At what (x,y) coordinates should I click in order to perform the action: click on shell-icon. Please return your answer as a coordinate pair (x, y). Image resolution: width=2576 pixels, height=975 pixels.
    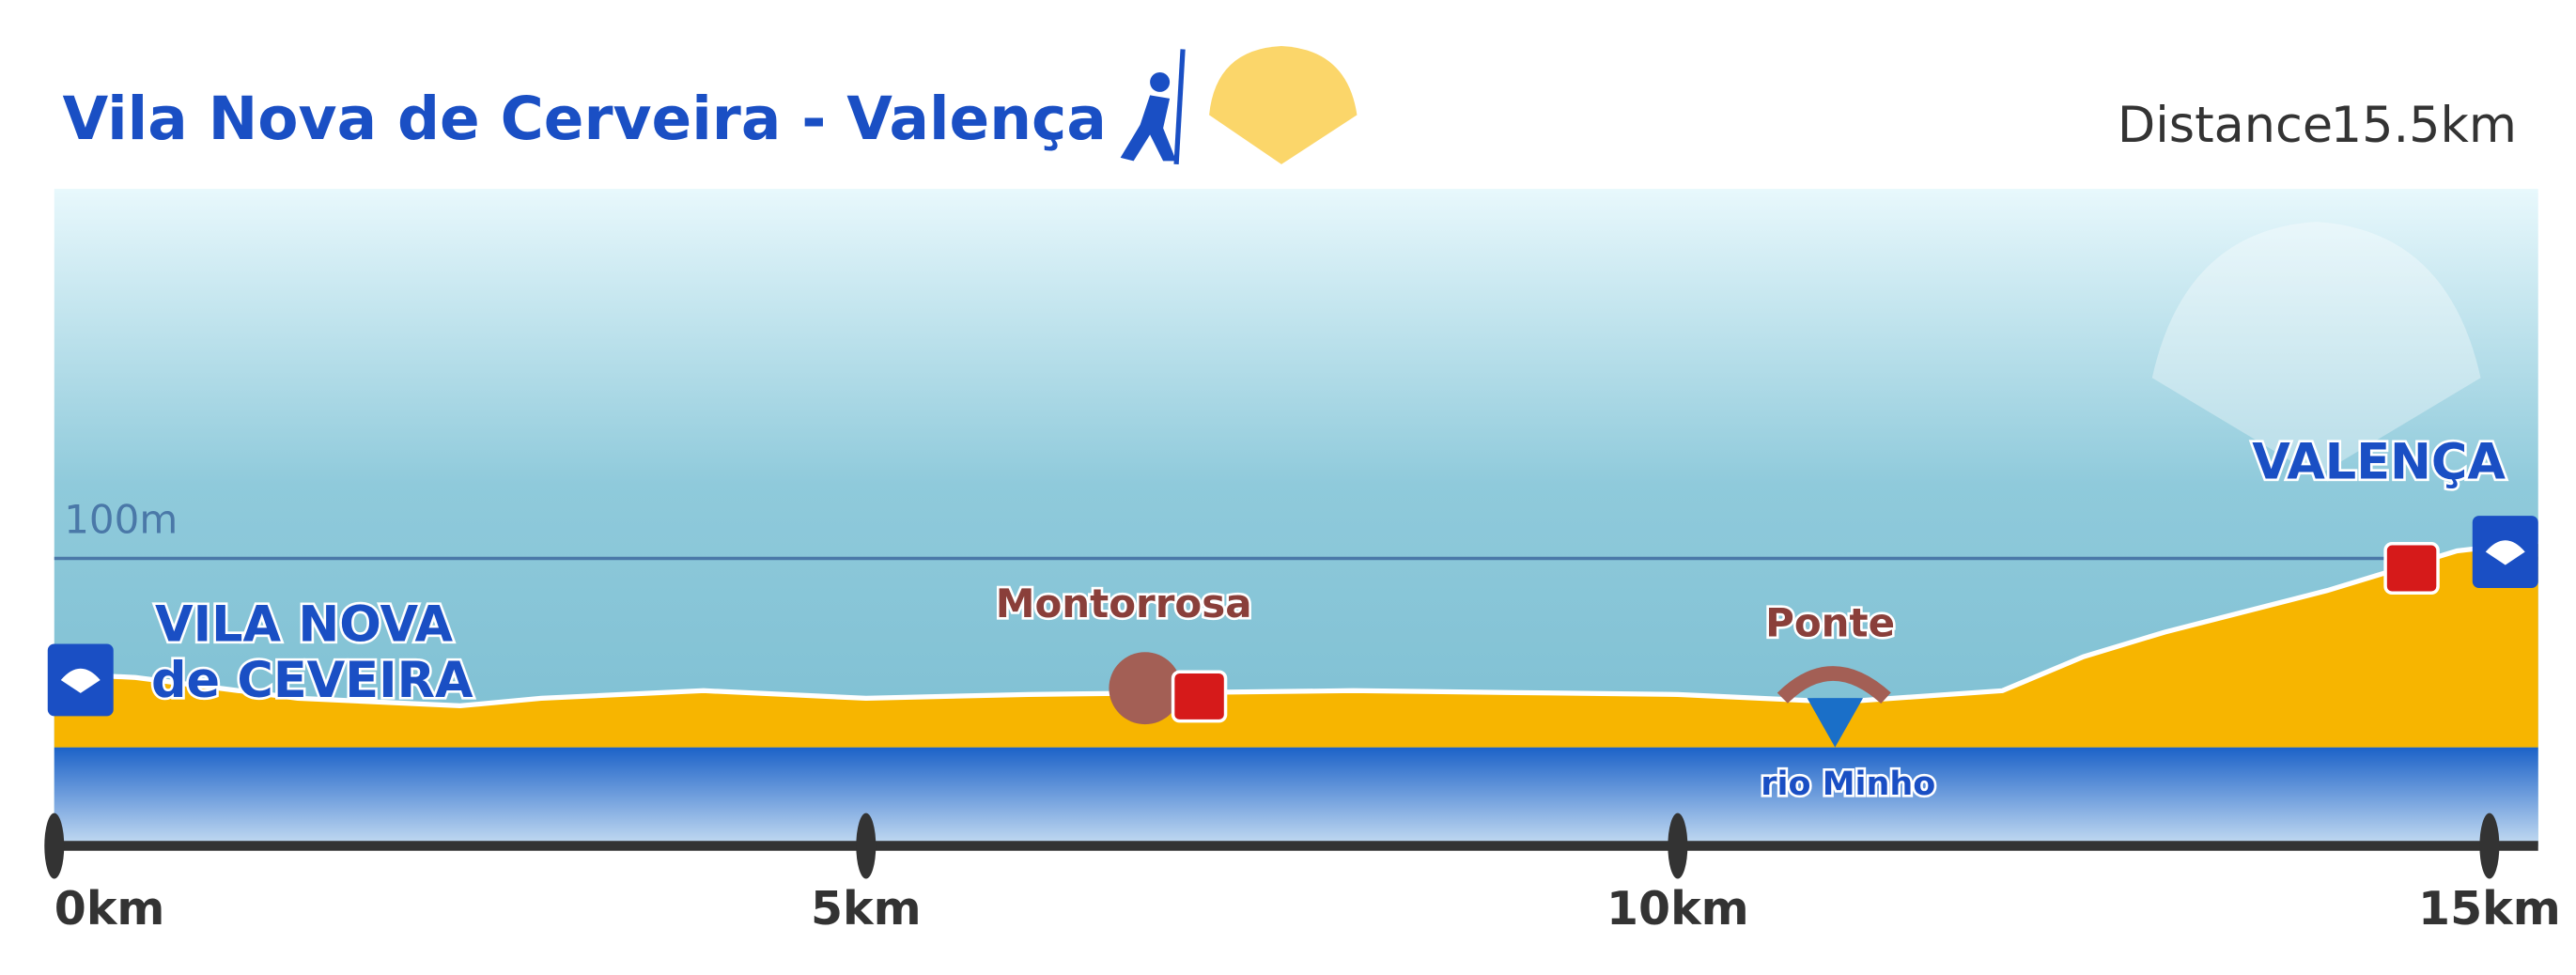
    Looking at the image, I should click on (1283, 104).